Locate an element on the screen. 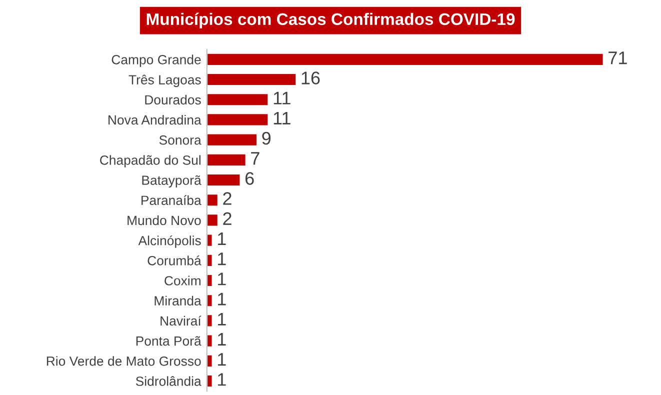 This screenshot has width=661, height=395. y-tick-label: Corumbá is located at coordinates (175, 260).